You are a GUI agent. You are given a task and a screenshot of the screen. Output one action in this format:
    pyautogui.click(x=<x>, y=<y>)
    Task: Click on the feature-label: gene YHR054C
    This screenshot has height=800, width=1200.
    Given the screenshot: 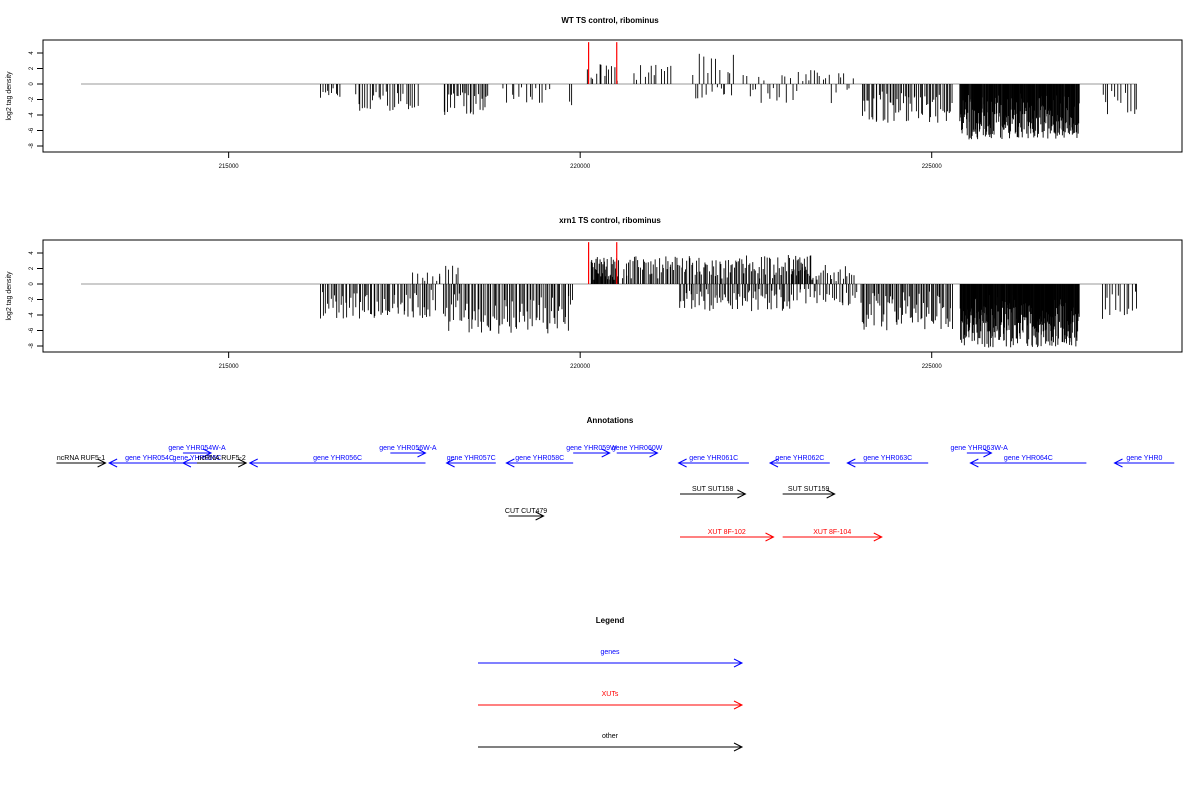 What is the action you would take?
    pyautogui.click(x=149, y=458)
    